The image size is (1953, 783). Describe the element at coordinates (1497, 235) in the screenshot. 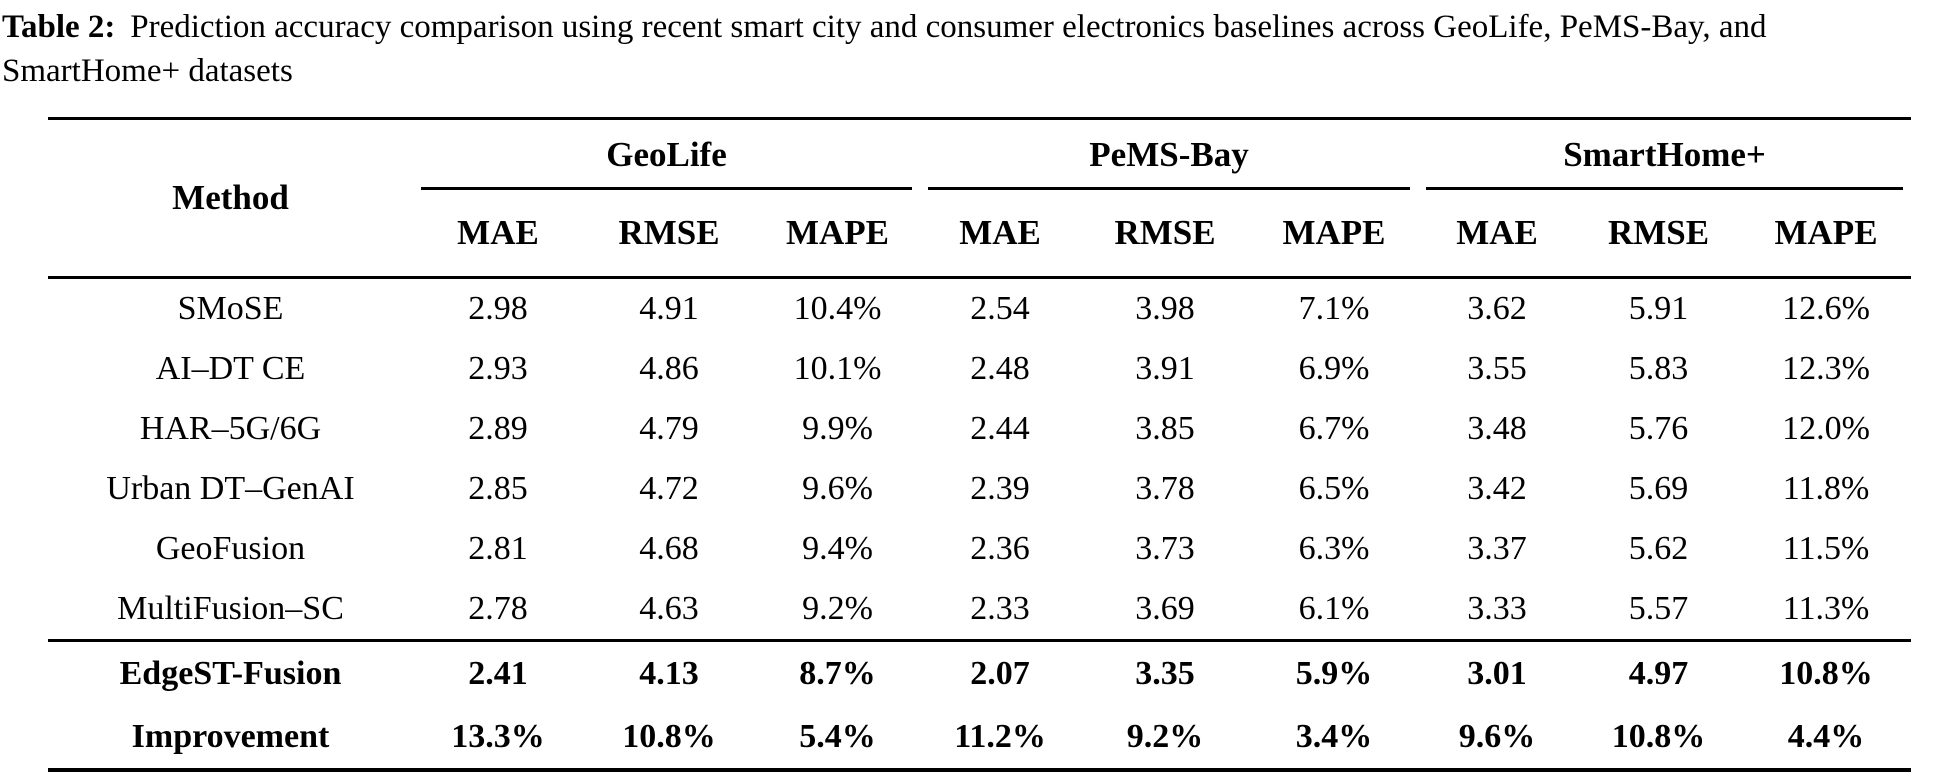

I see `col-header-smarthome-mae: MAE` at that location.